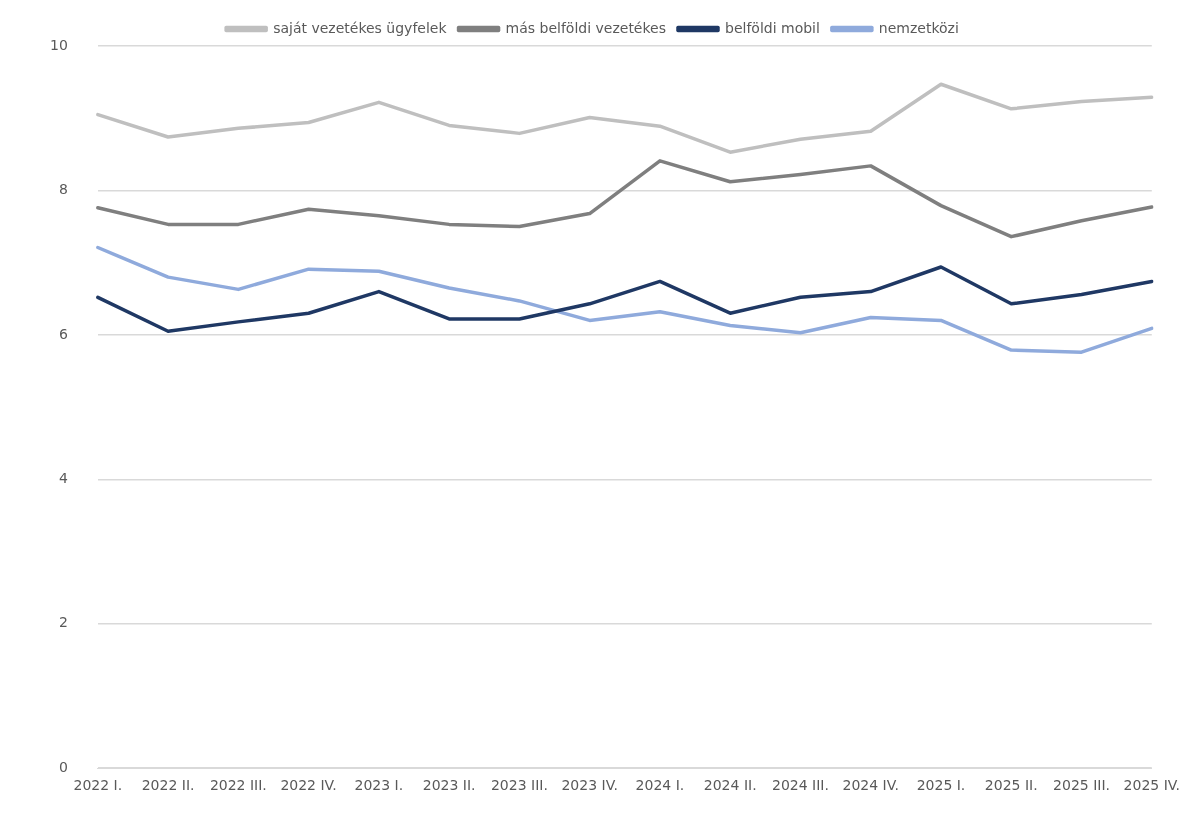 This screenshot has width=1190, height=825. What do you see at coordinates (63, 189) in the screenshot?
I see `y-tick-label: 8` at bounding box center [63, 189].